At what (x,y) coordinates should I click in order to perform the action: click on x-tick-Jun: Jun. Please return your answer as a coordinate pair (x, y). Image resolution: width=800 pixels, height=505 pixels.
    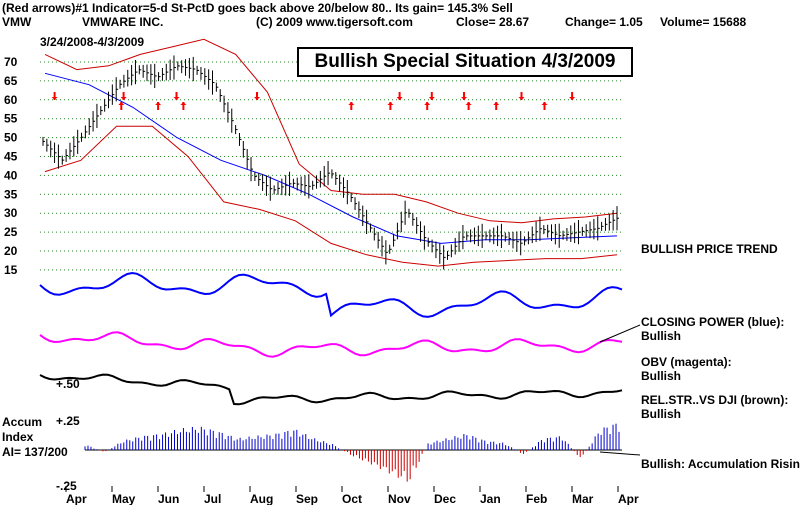
    Looking at the image, I should click on (168, 498).